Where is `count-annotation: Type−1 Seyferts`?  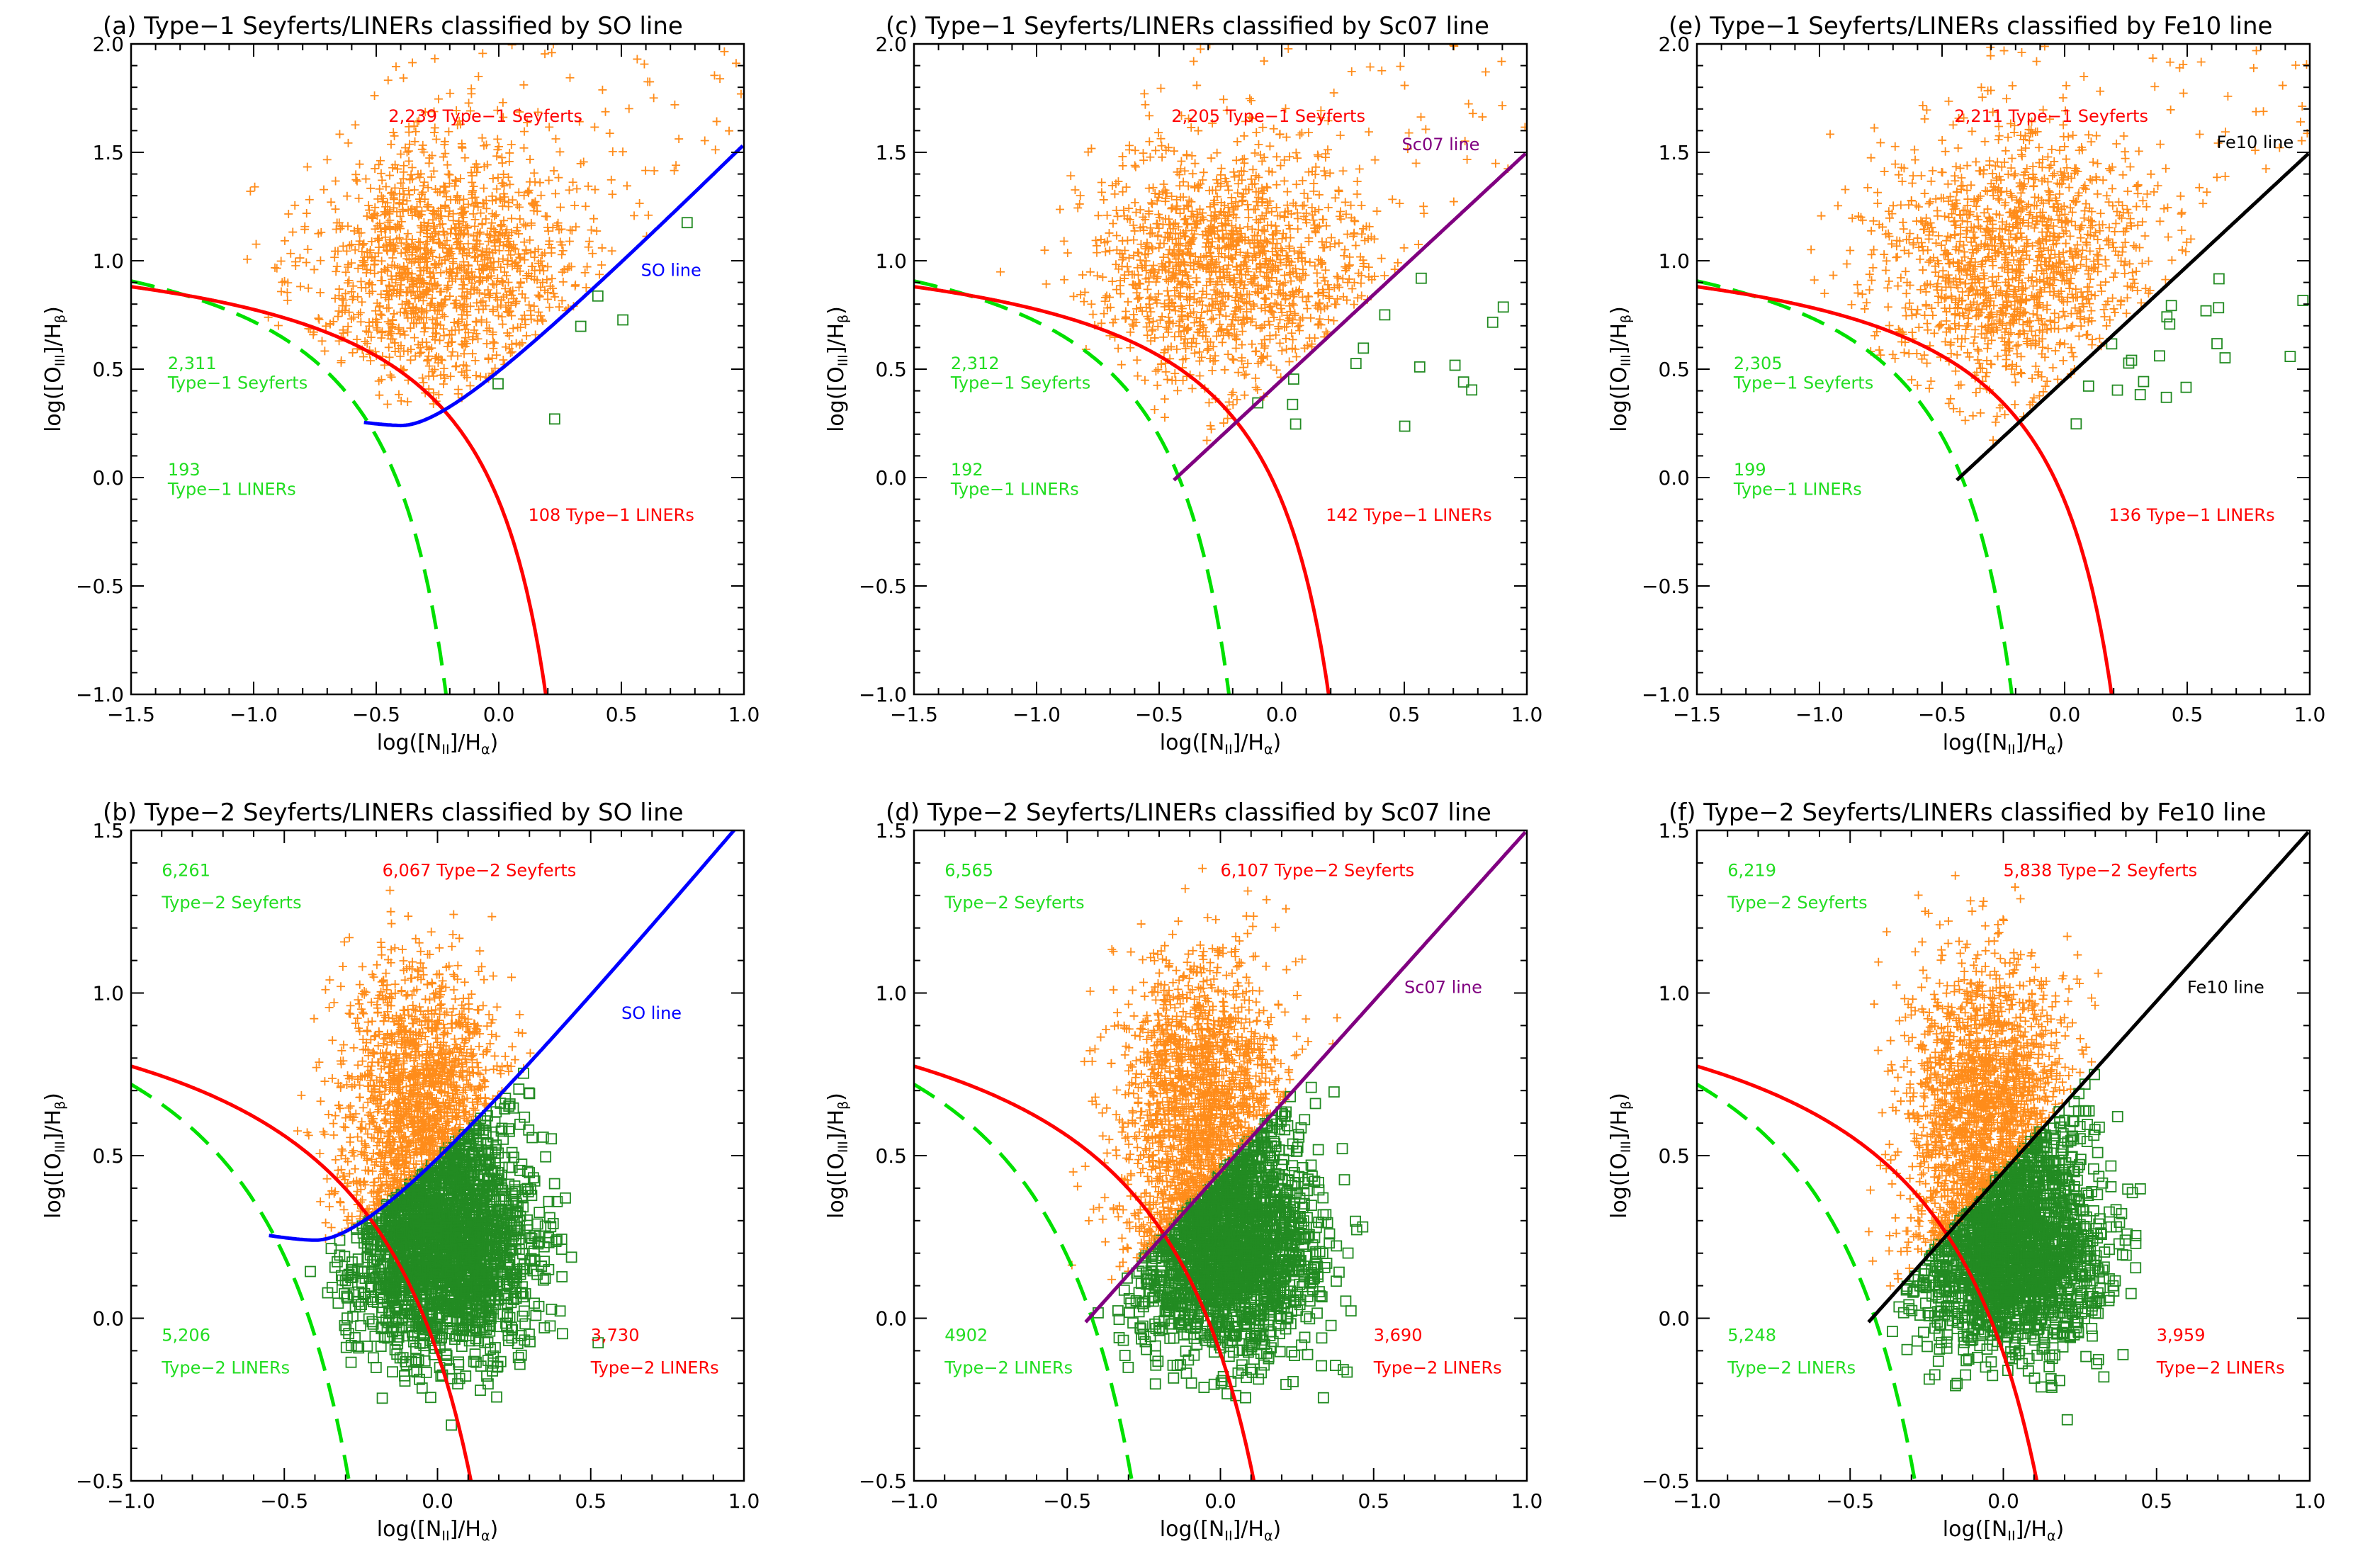 count-annotation: Type−1 Seyferts is located at coordinates (1803, 383).